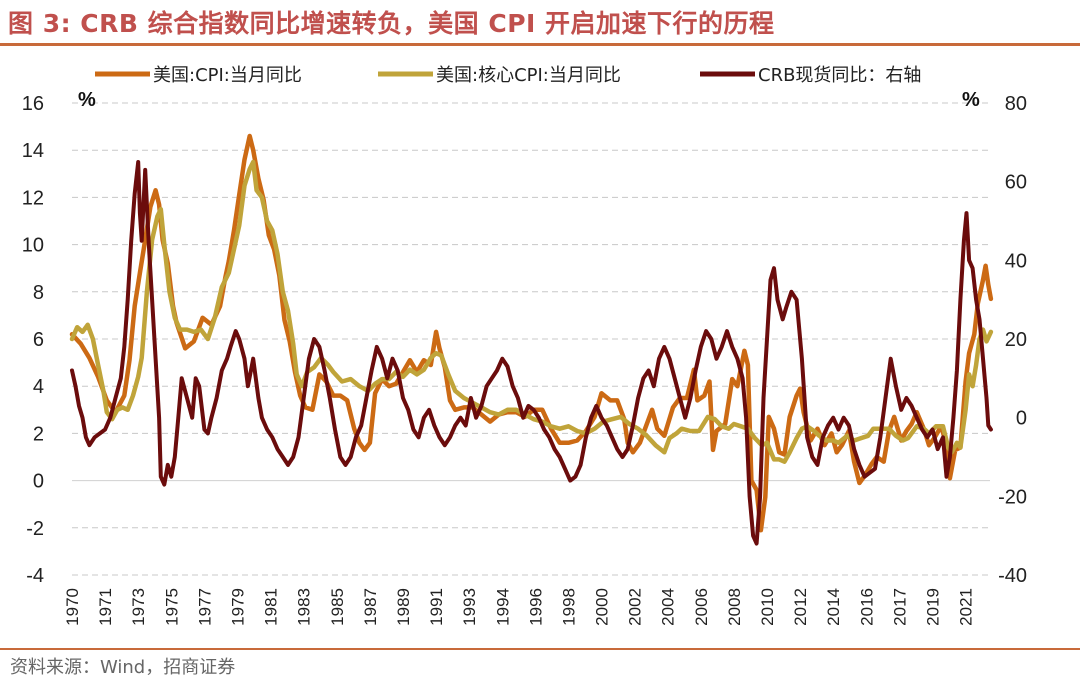 Image resolution: width=1080 pixels, height=681 pixels. Describe the element at coordinates (767, 607) in the screenshot. I see `x-tick-label: 2010` at that location.